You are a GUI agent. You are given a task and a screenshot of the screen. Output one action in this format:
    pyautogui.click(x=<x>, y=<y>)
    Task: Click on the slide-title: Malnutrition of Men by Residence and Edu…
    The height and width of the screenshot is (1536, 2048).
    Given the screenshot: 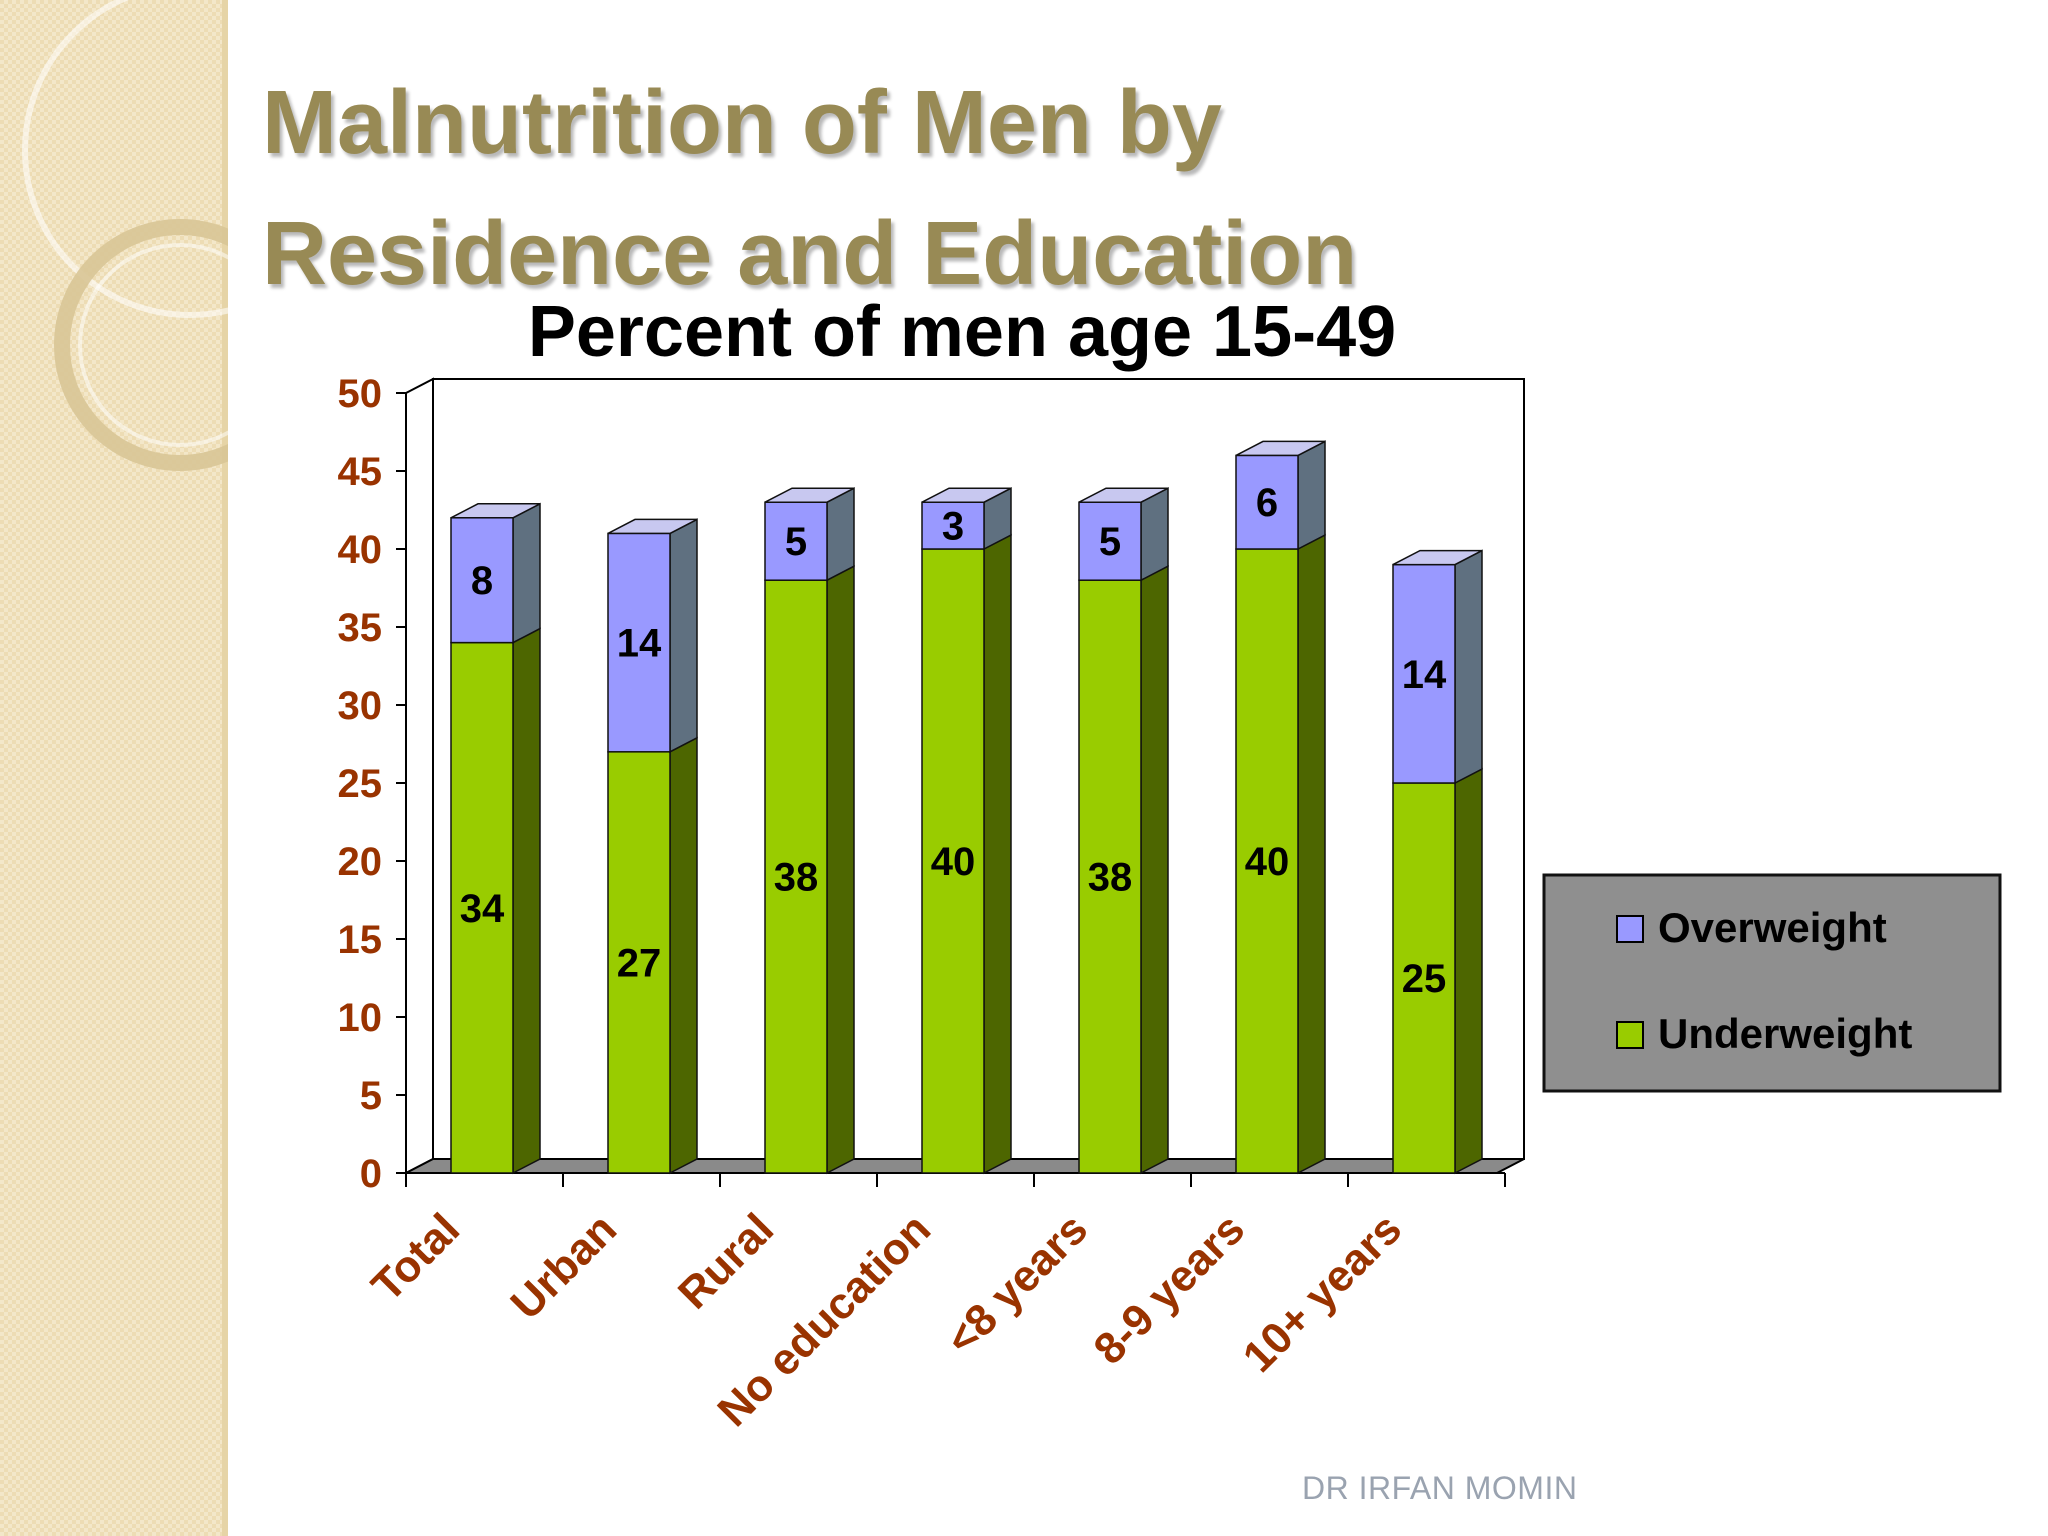 What is the action you would take?
    pyautogui.click(x=809, y=189)
    